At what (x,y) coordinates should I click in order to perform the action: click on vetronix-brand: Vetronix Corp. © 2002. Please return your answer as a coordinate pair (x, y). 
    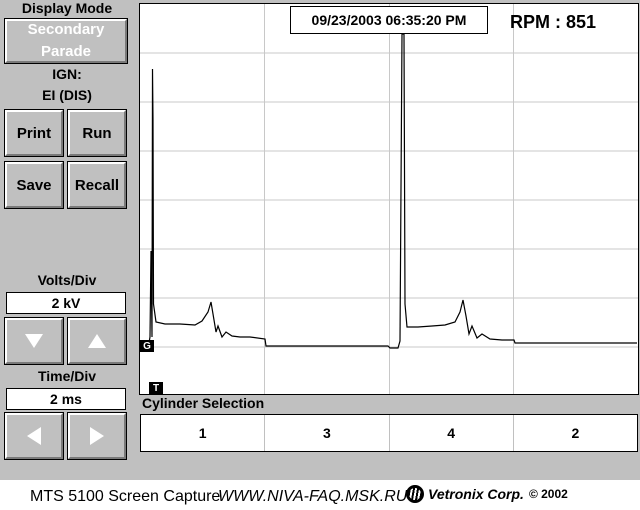
    Looking at the image, I should click on (487, 494).